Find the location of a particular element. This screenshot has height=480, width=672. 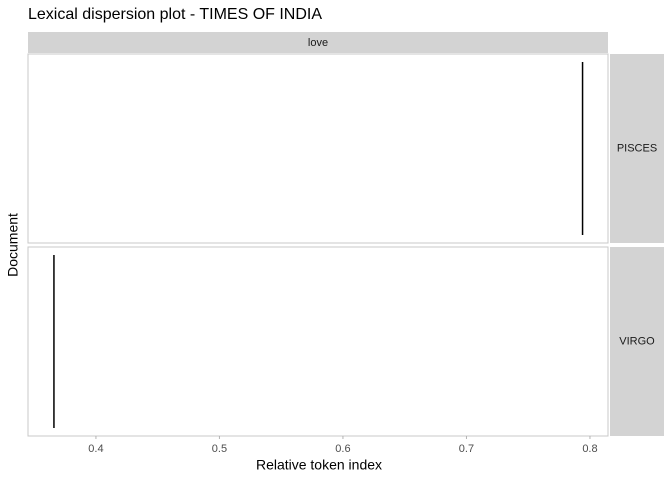

x-axis-label: Relative token index is located at coordinates (319, 465).